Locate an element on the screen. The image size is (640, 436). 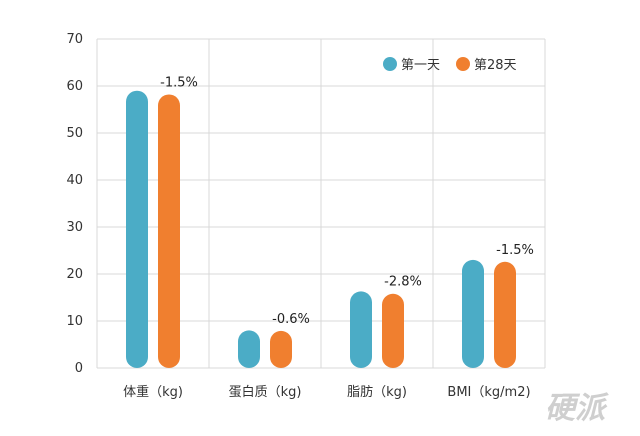
x-category-label: 体重（kg) is located at coordinates (153, 392).